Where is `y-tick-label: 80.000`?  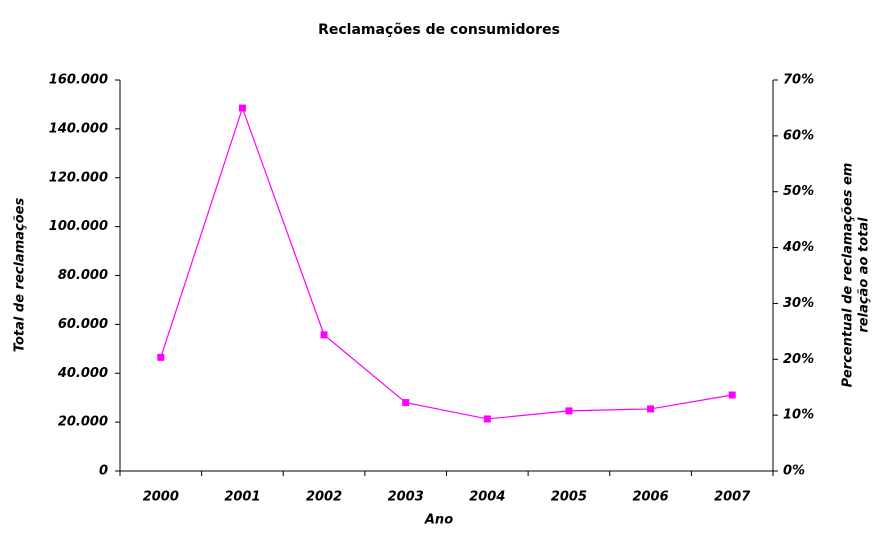
y-tick-label: 80.000 is located at coordinates (83, 275).